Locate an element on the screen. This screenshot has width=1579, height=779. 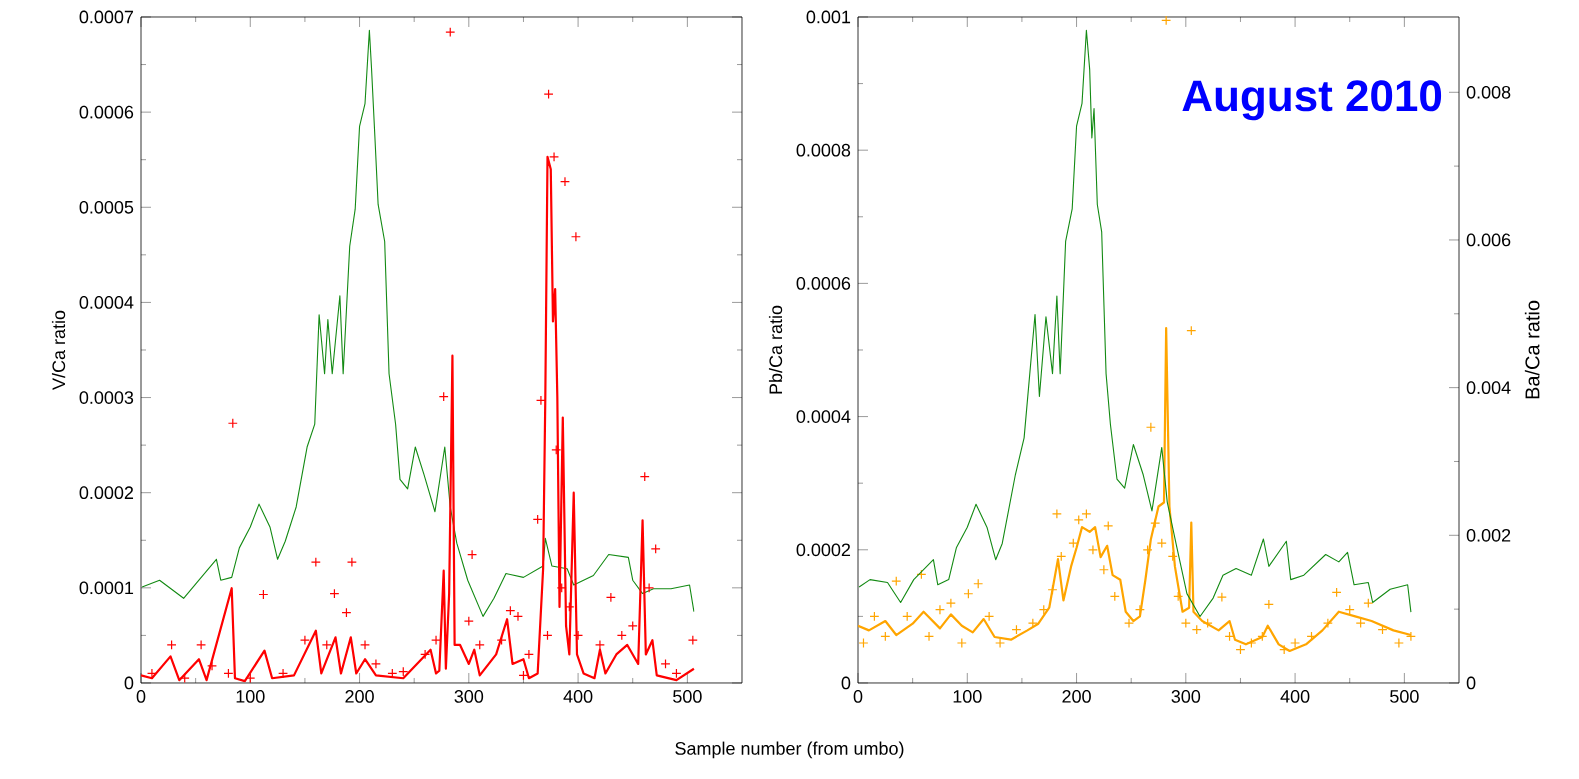
y-tick-label: 0.0008 is located at coordinates (823, 150).